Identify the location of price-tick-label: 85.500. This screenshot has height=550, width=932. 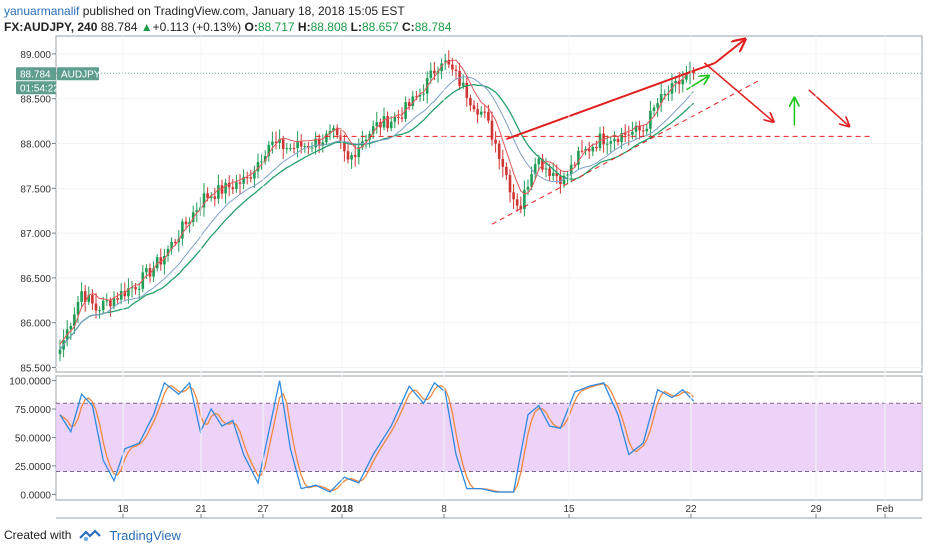
(35, 369).